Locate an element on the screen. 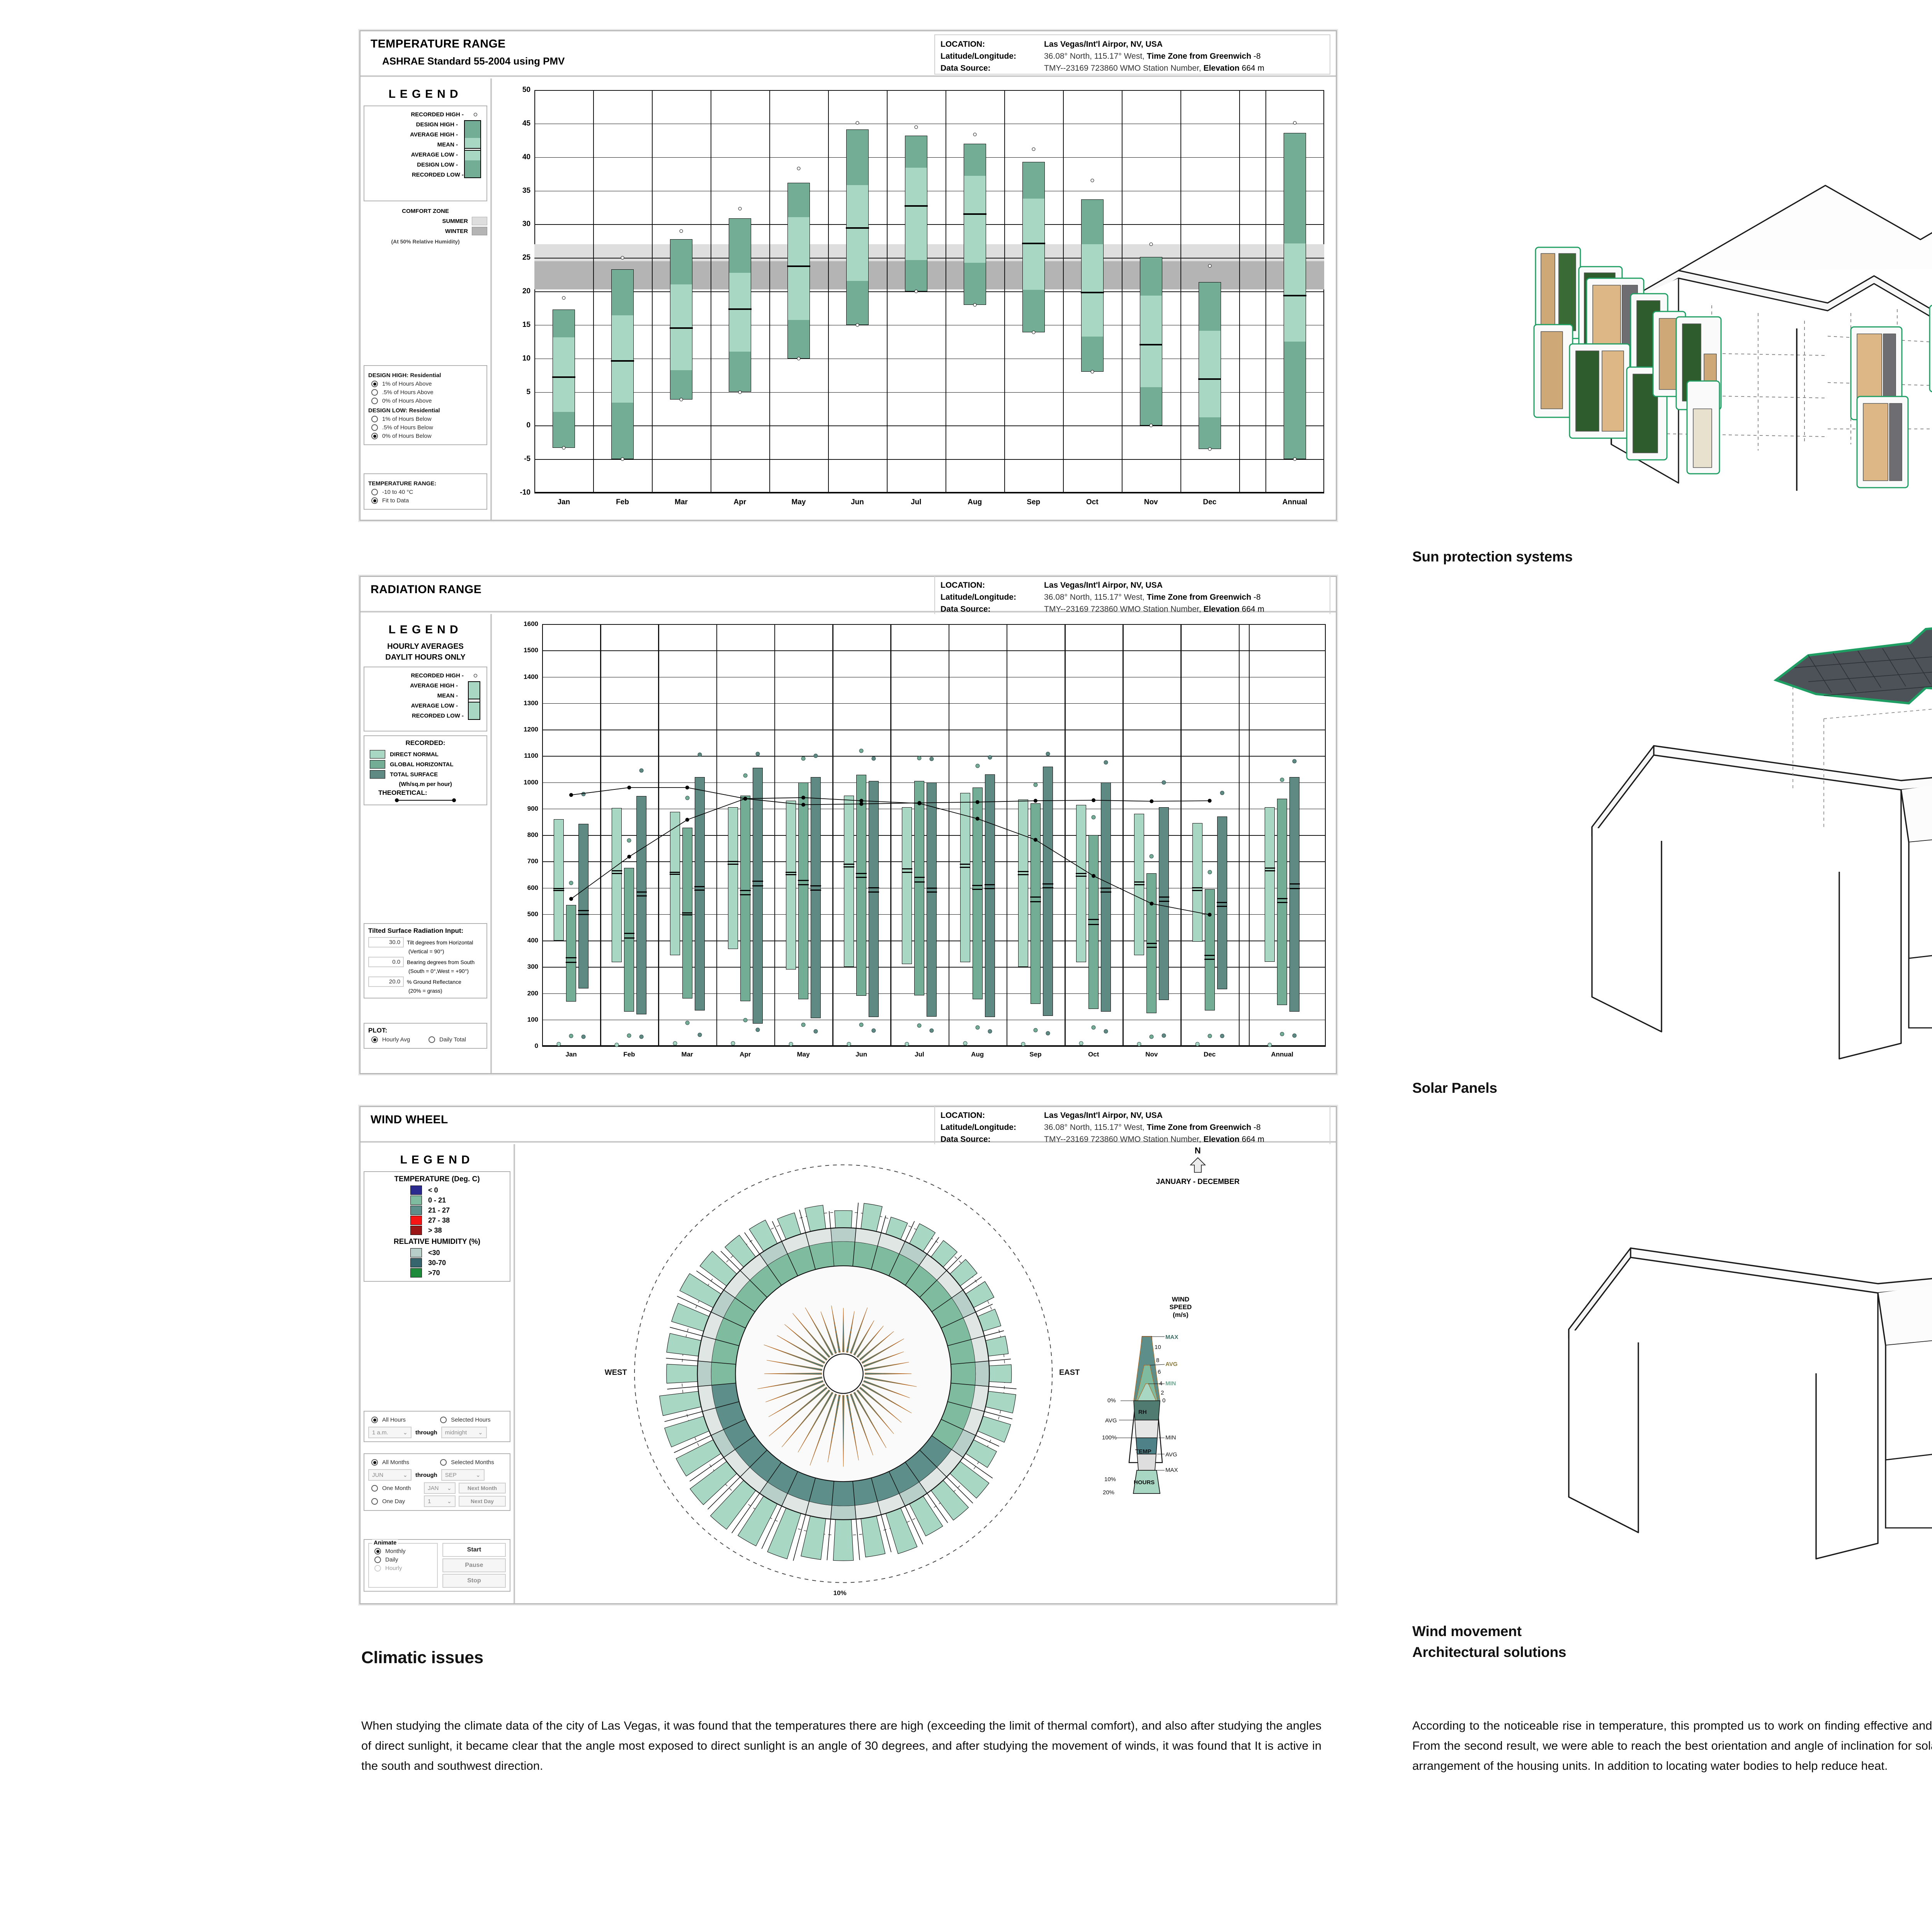 This screenshot has height=1917, width=1932. elevation-value: 664 m is located at coordinates (1254, 69).